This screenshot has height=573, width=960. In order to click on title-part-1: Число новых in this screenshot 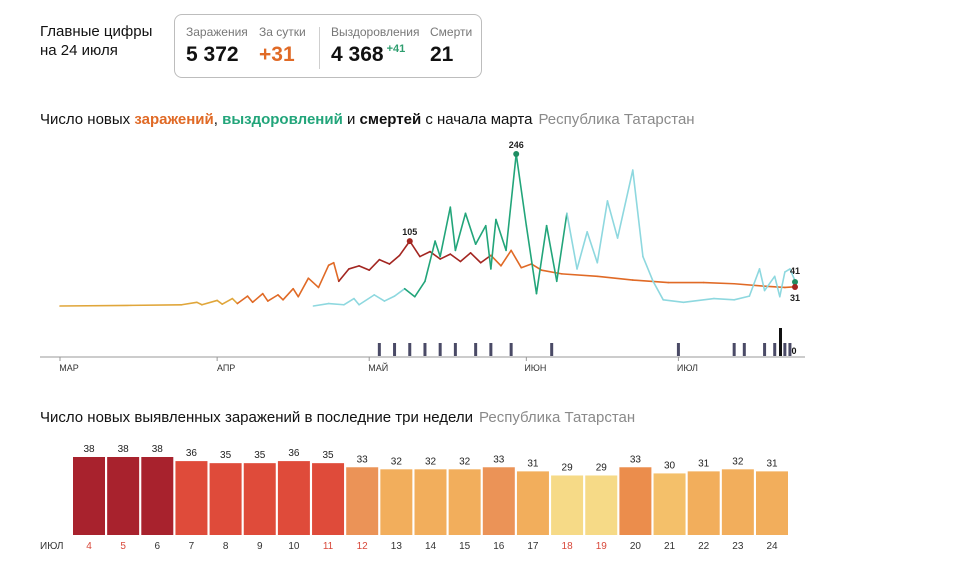, I will do `click(87, 119)`.